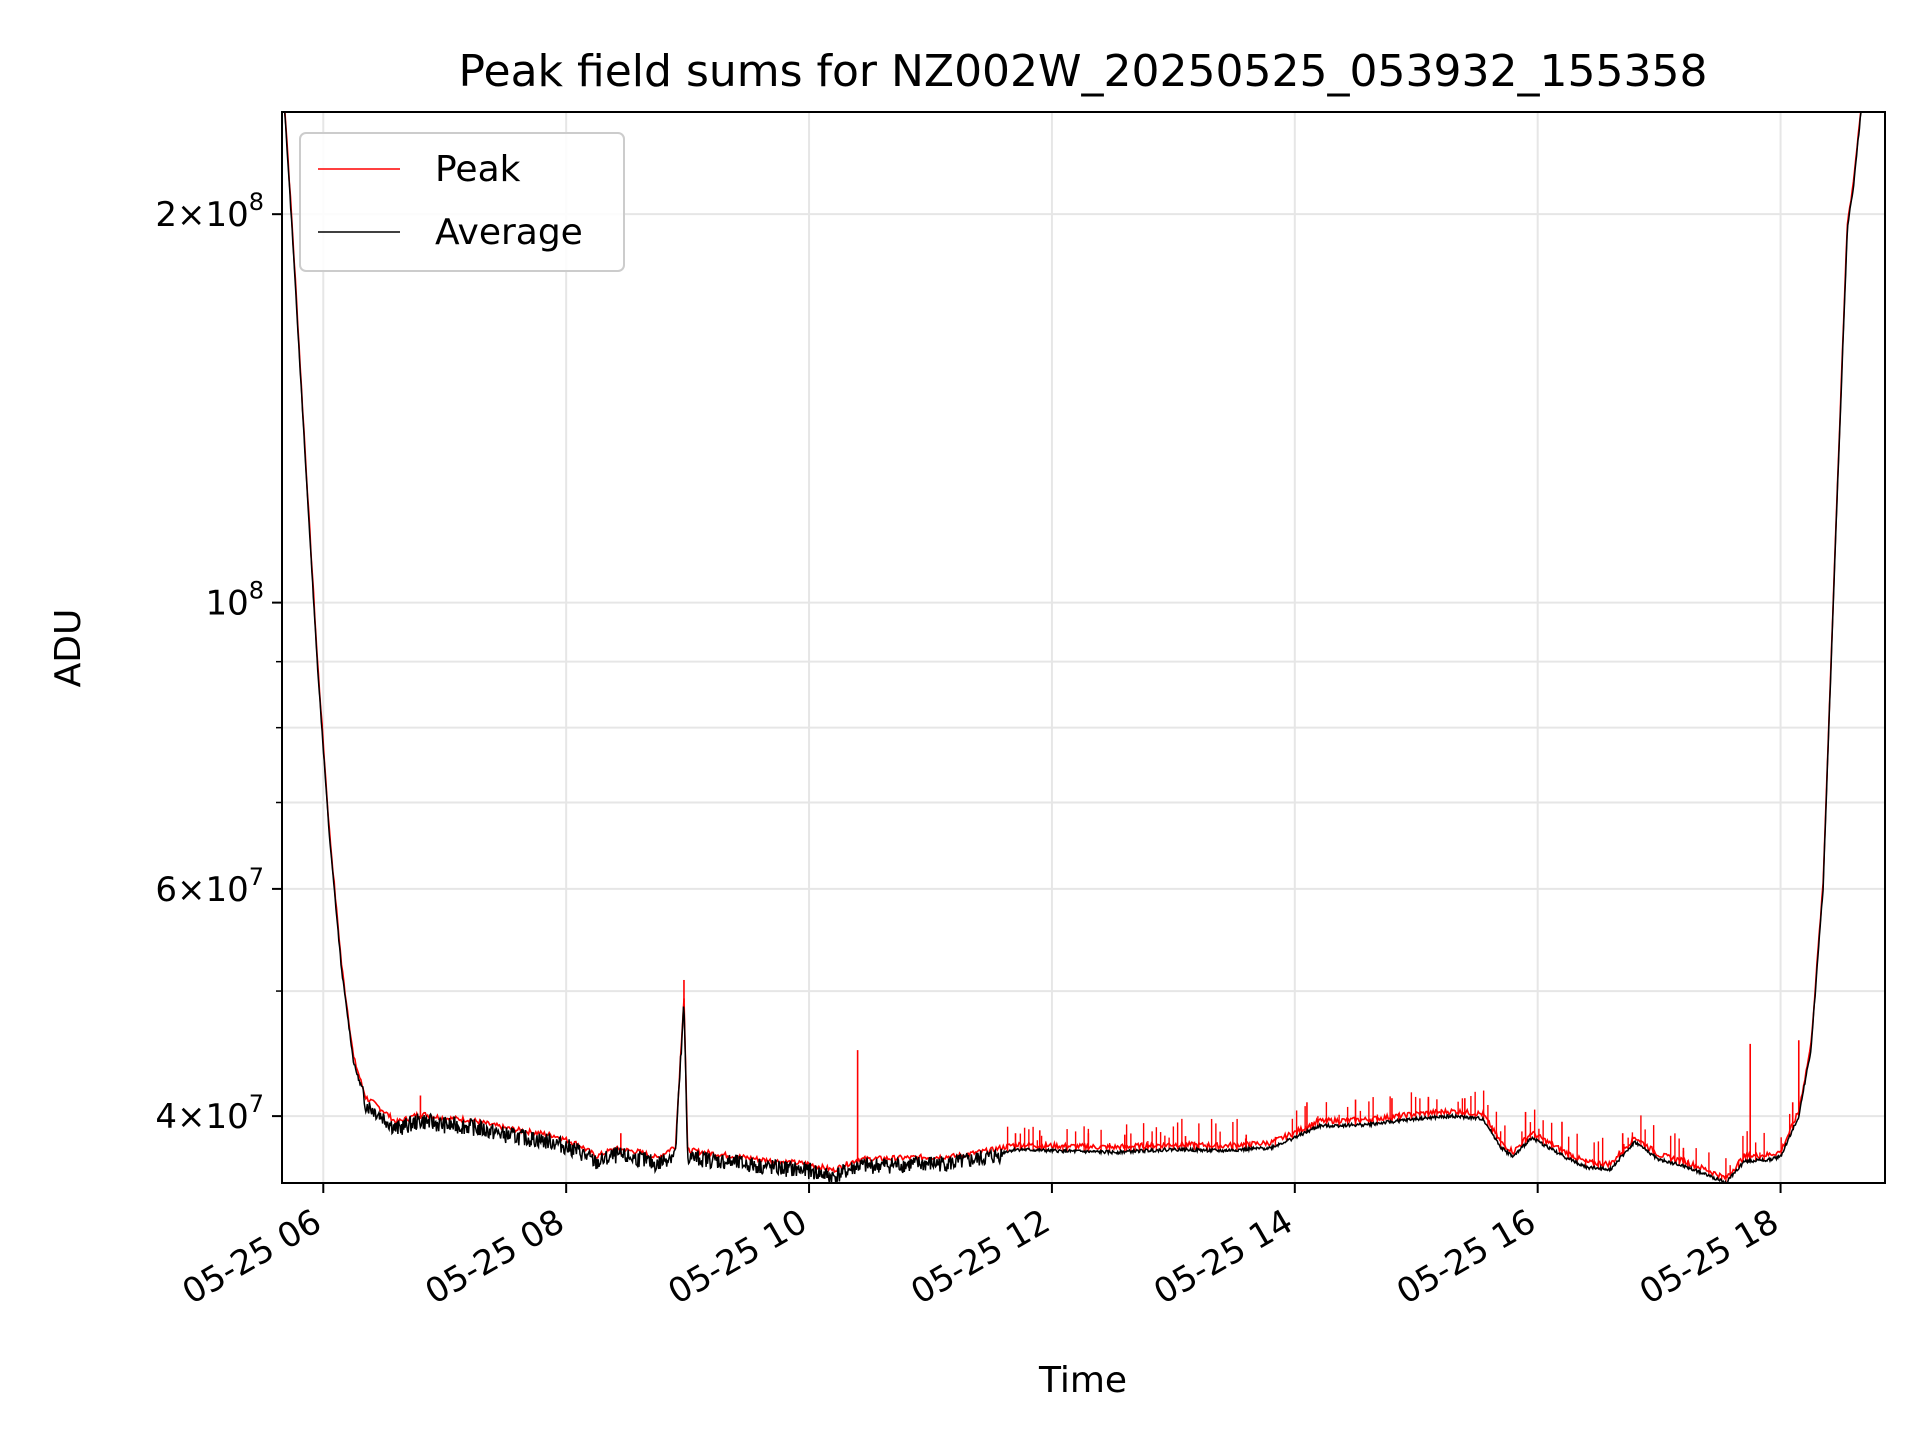  I want to click on legend-average-label: Average, so click(509, 232).